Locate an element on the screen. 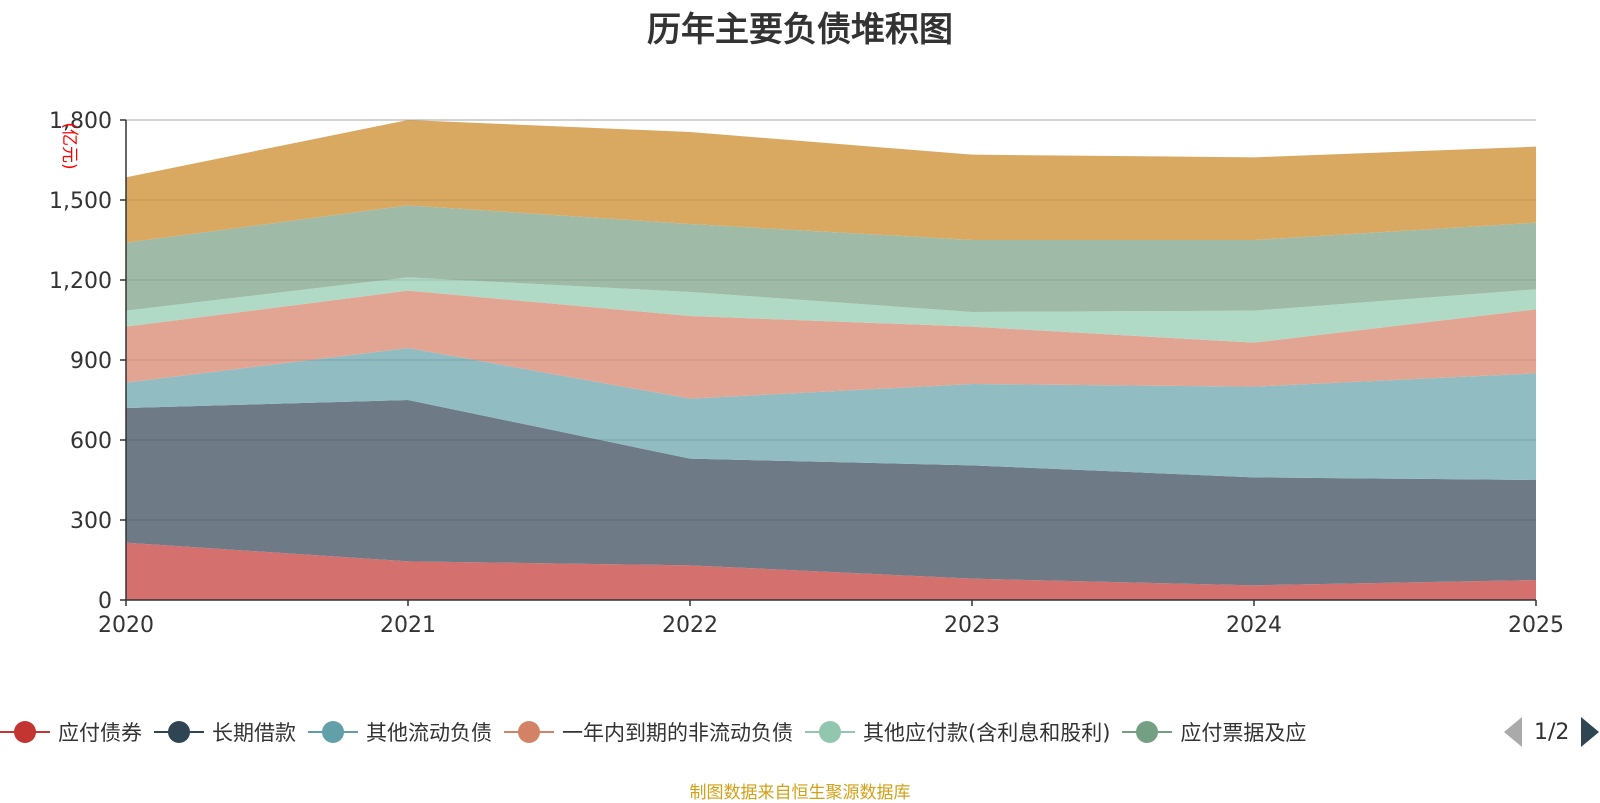  legend-label: 一年内到期的非流动负债 is located at coordinates (677, 733).